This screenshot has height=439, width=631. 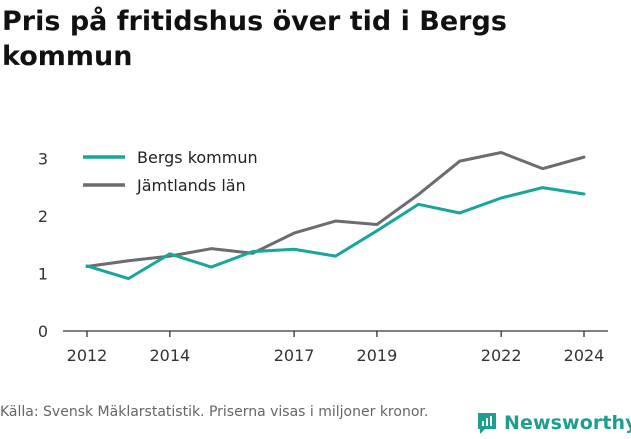 What do you see at coordinates (43, 158) in the screenshot?
I see `y-tick-label: 3` at bounding box center [43, 158].